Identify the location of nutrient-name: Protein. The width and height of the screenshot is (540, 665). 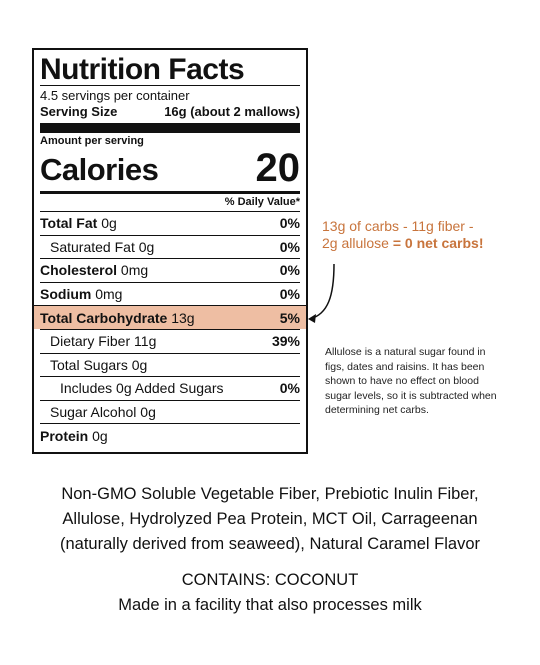
(64, 435).